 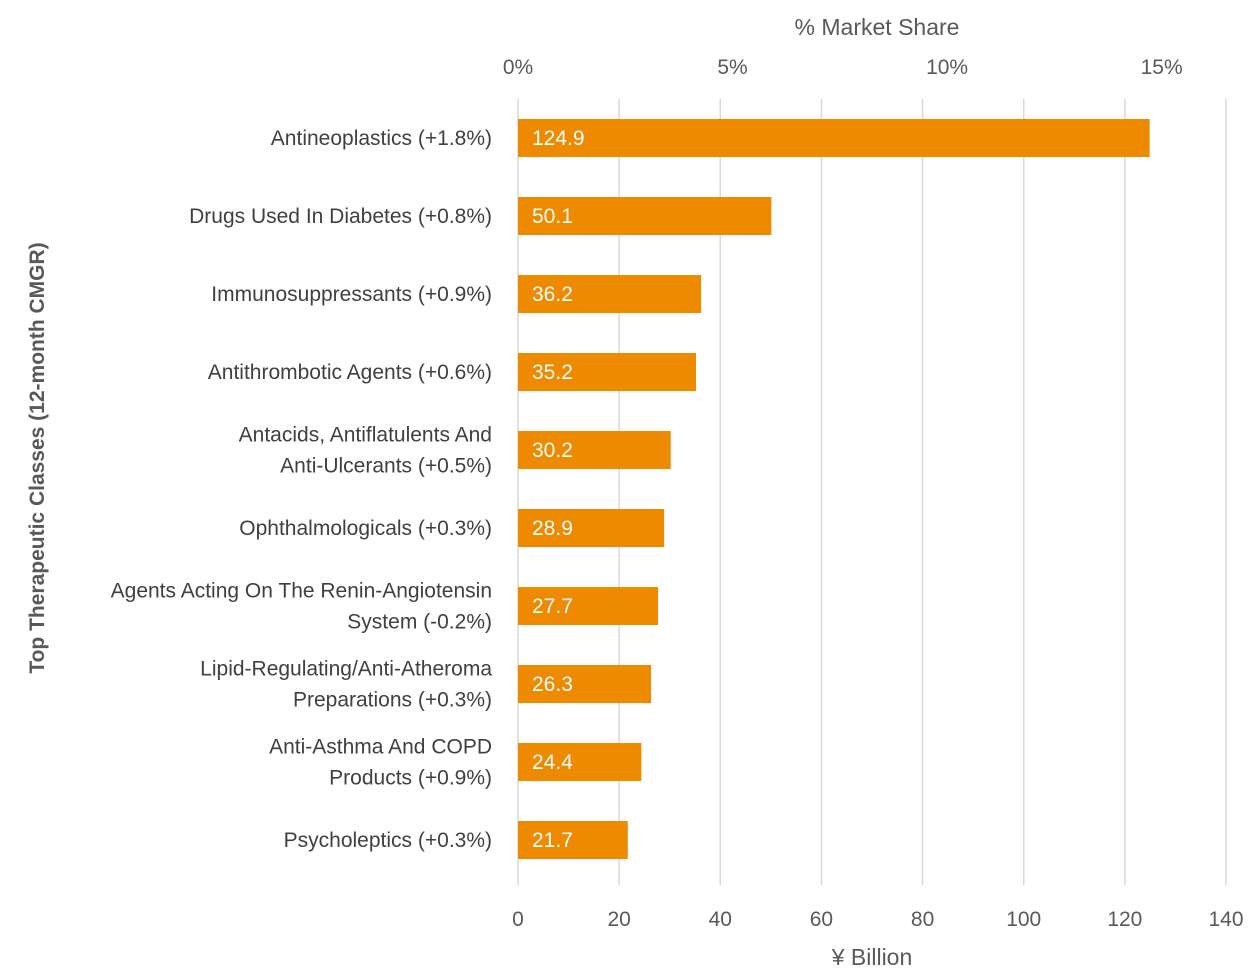 I want to click on bar-value-label: 50.1, so click(x=552, y=216).